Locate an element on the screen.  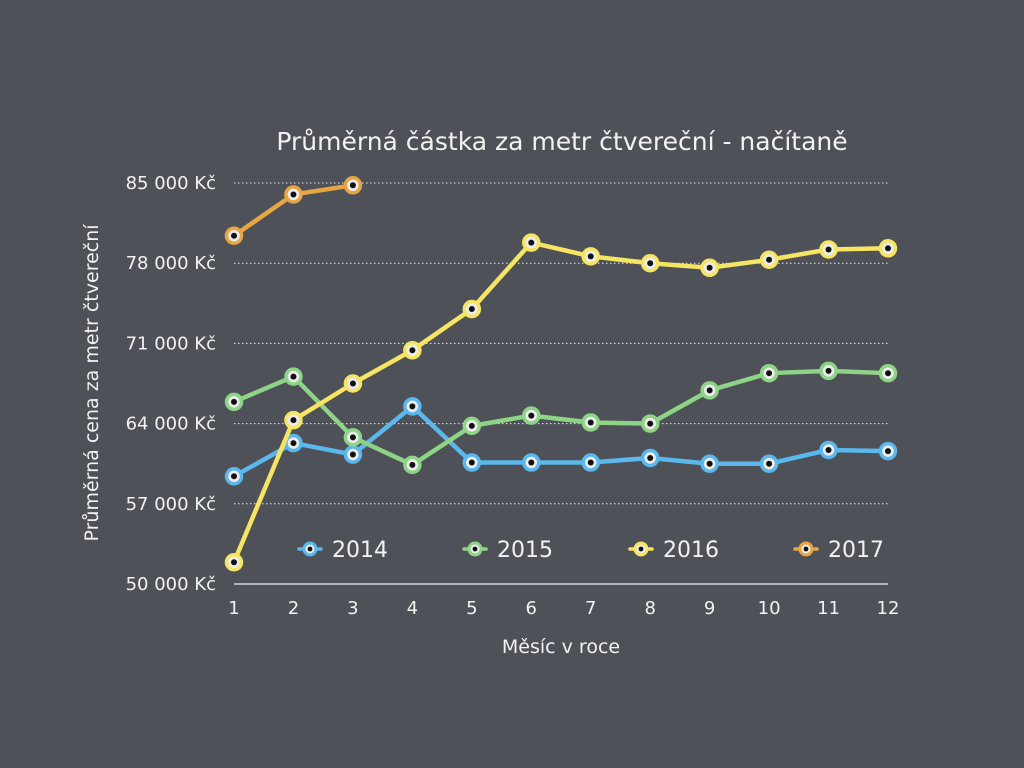
y-tick-label: 64 000 Kč is located at coordinates (171, 424).